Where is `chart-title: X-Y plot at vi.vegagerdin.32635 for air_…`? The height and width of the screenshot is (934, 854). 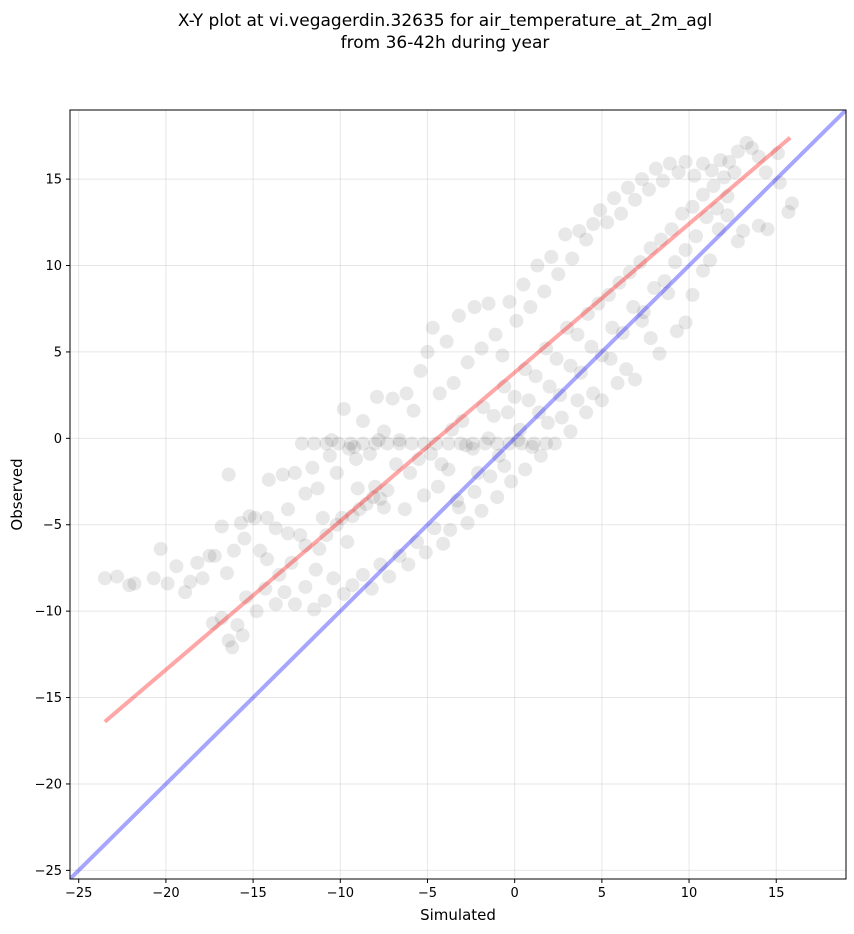
chart-title: X-Y plot at vi.vegagerdin.32635 for air_… is located at coordinates (427, 32).